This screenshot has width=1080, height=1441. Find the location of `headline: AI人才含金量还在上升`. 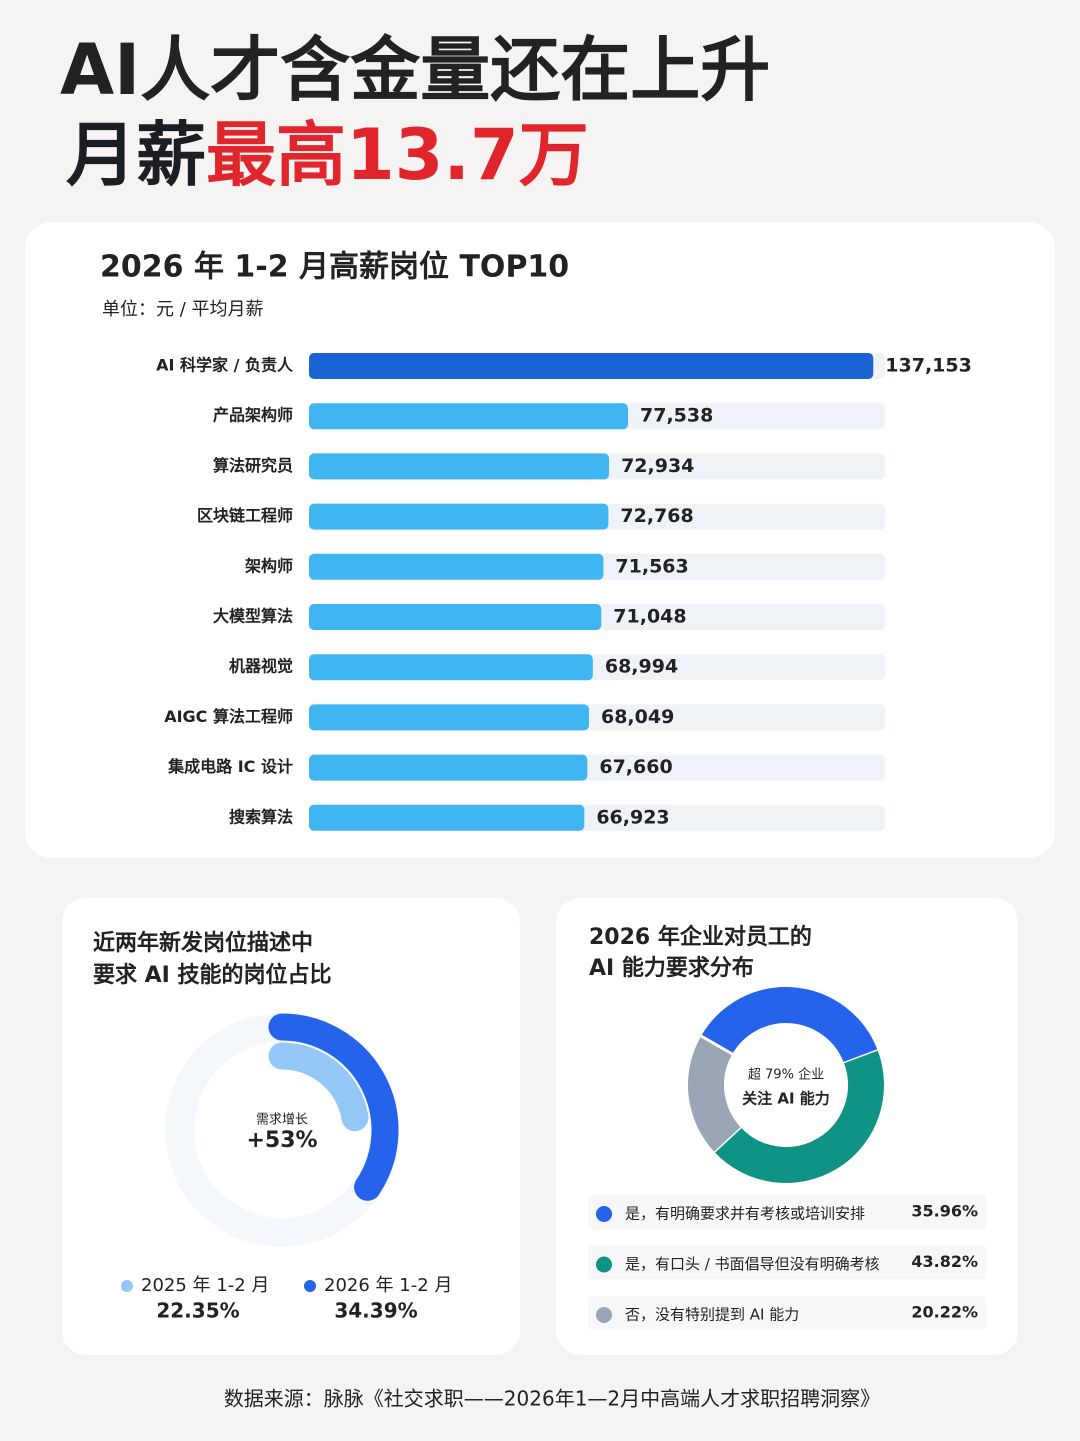

headline: AI人才含金量还在上升 is located at coordinates (415, 70).